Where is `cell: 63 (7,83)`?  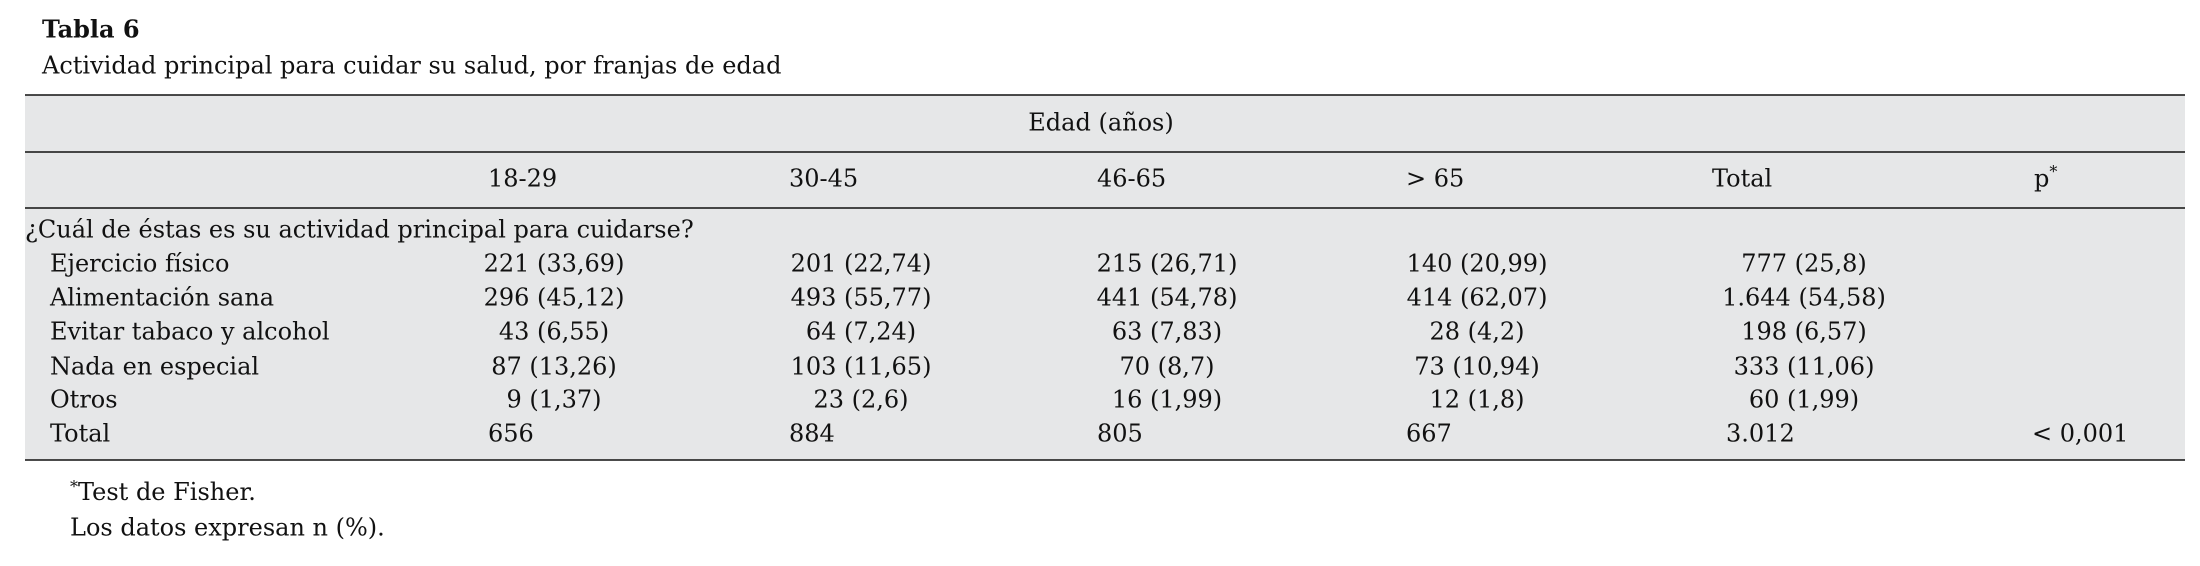
cell: 63 (7,83) is located at coordinates (1167, 332).